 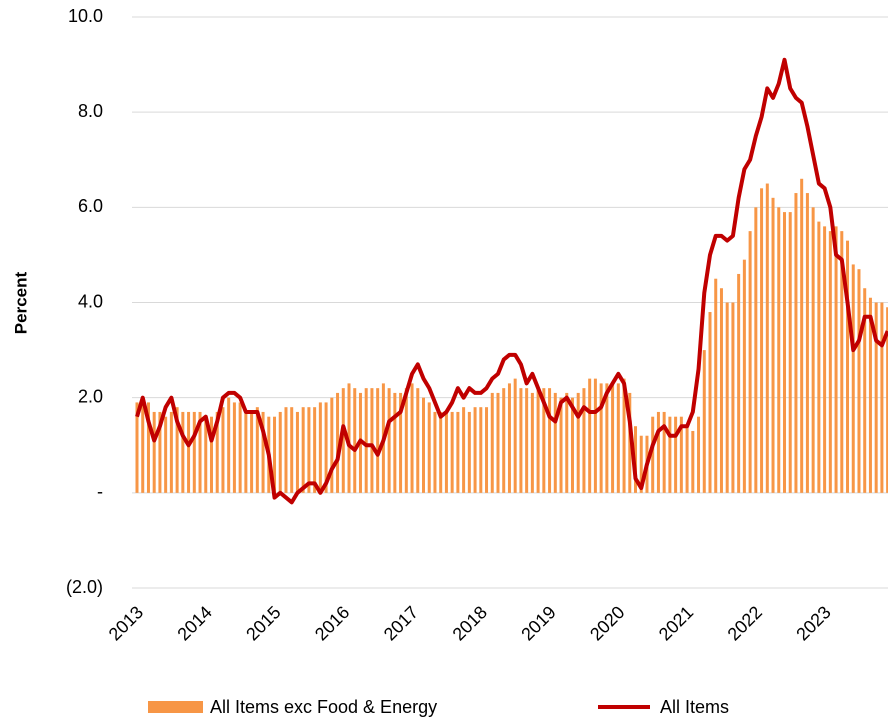 I want to click on x-tick-label: 2018, so click(x=470, y=623).